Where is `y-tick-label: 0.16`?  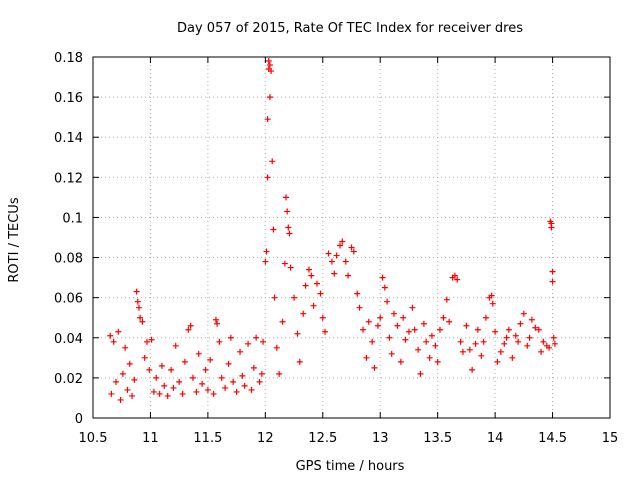
y-tick-label: 0.16 is located at coordinates (68, 98).